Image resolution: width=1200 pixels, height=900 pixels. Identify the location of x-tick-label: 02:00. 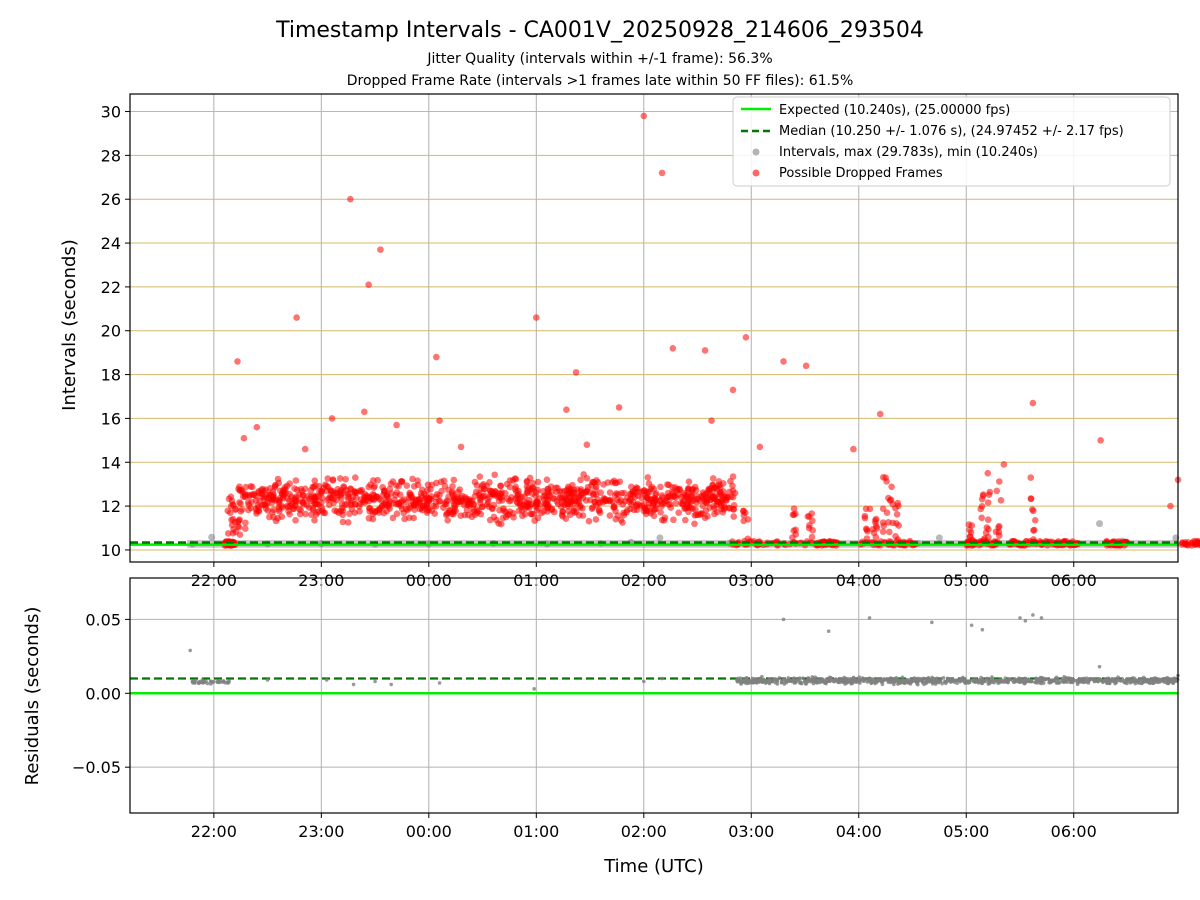
(644, 831).